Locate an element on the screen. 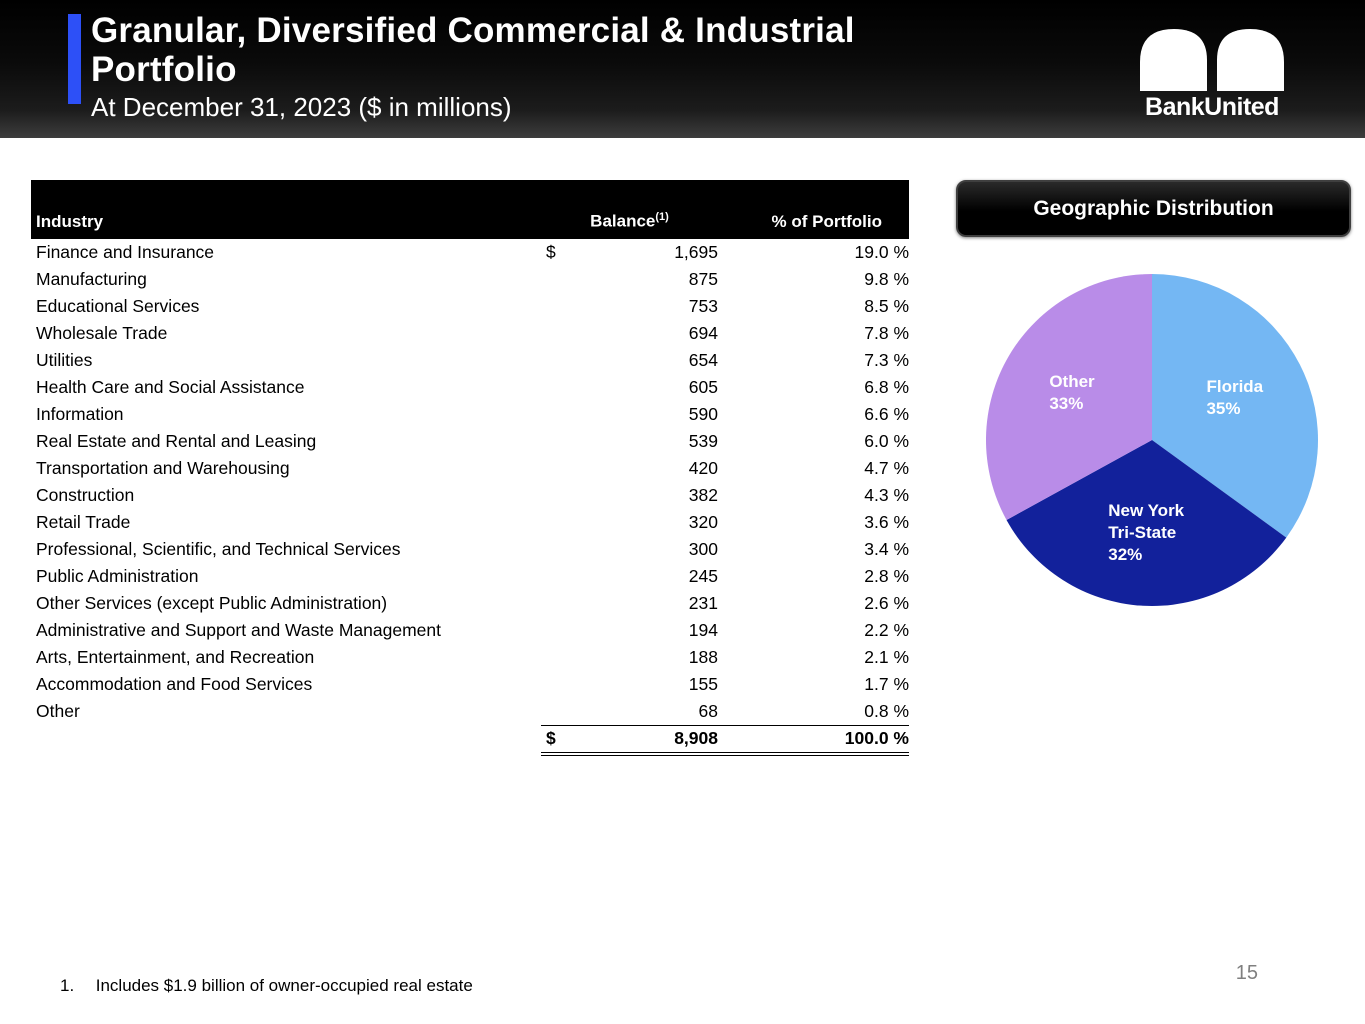 The height and width of the screenshot is (1024, 1365). bankunited-logo: BankUnited is located at coordinates (1212, 73).